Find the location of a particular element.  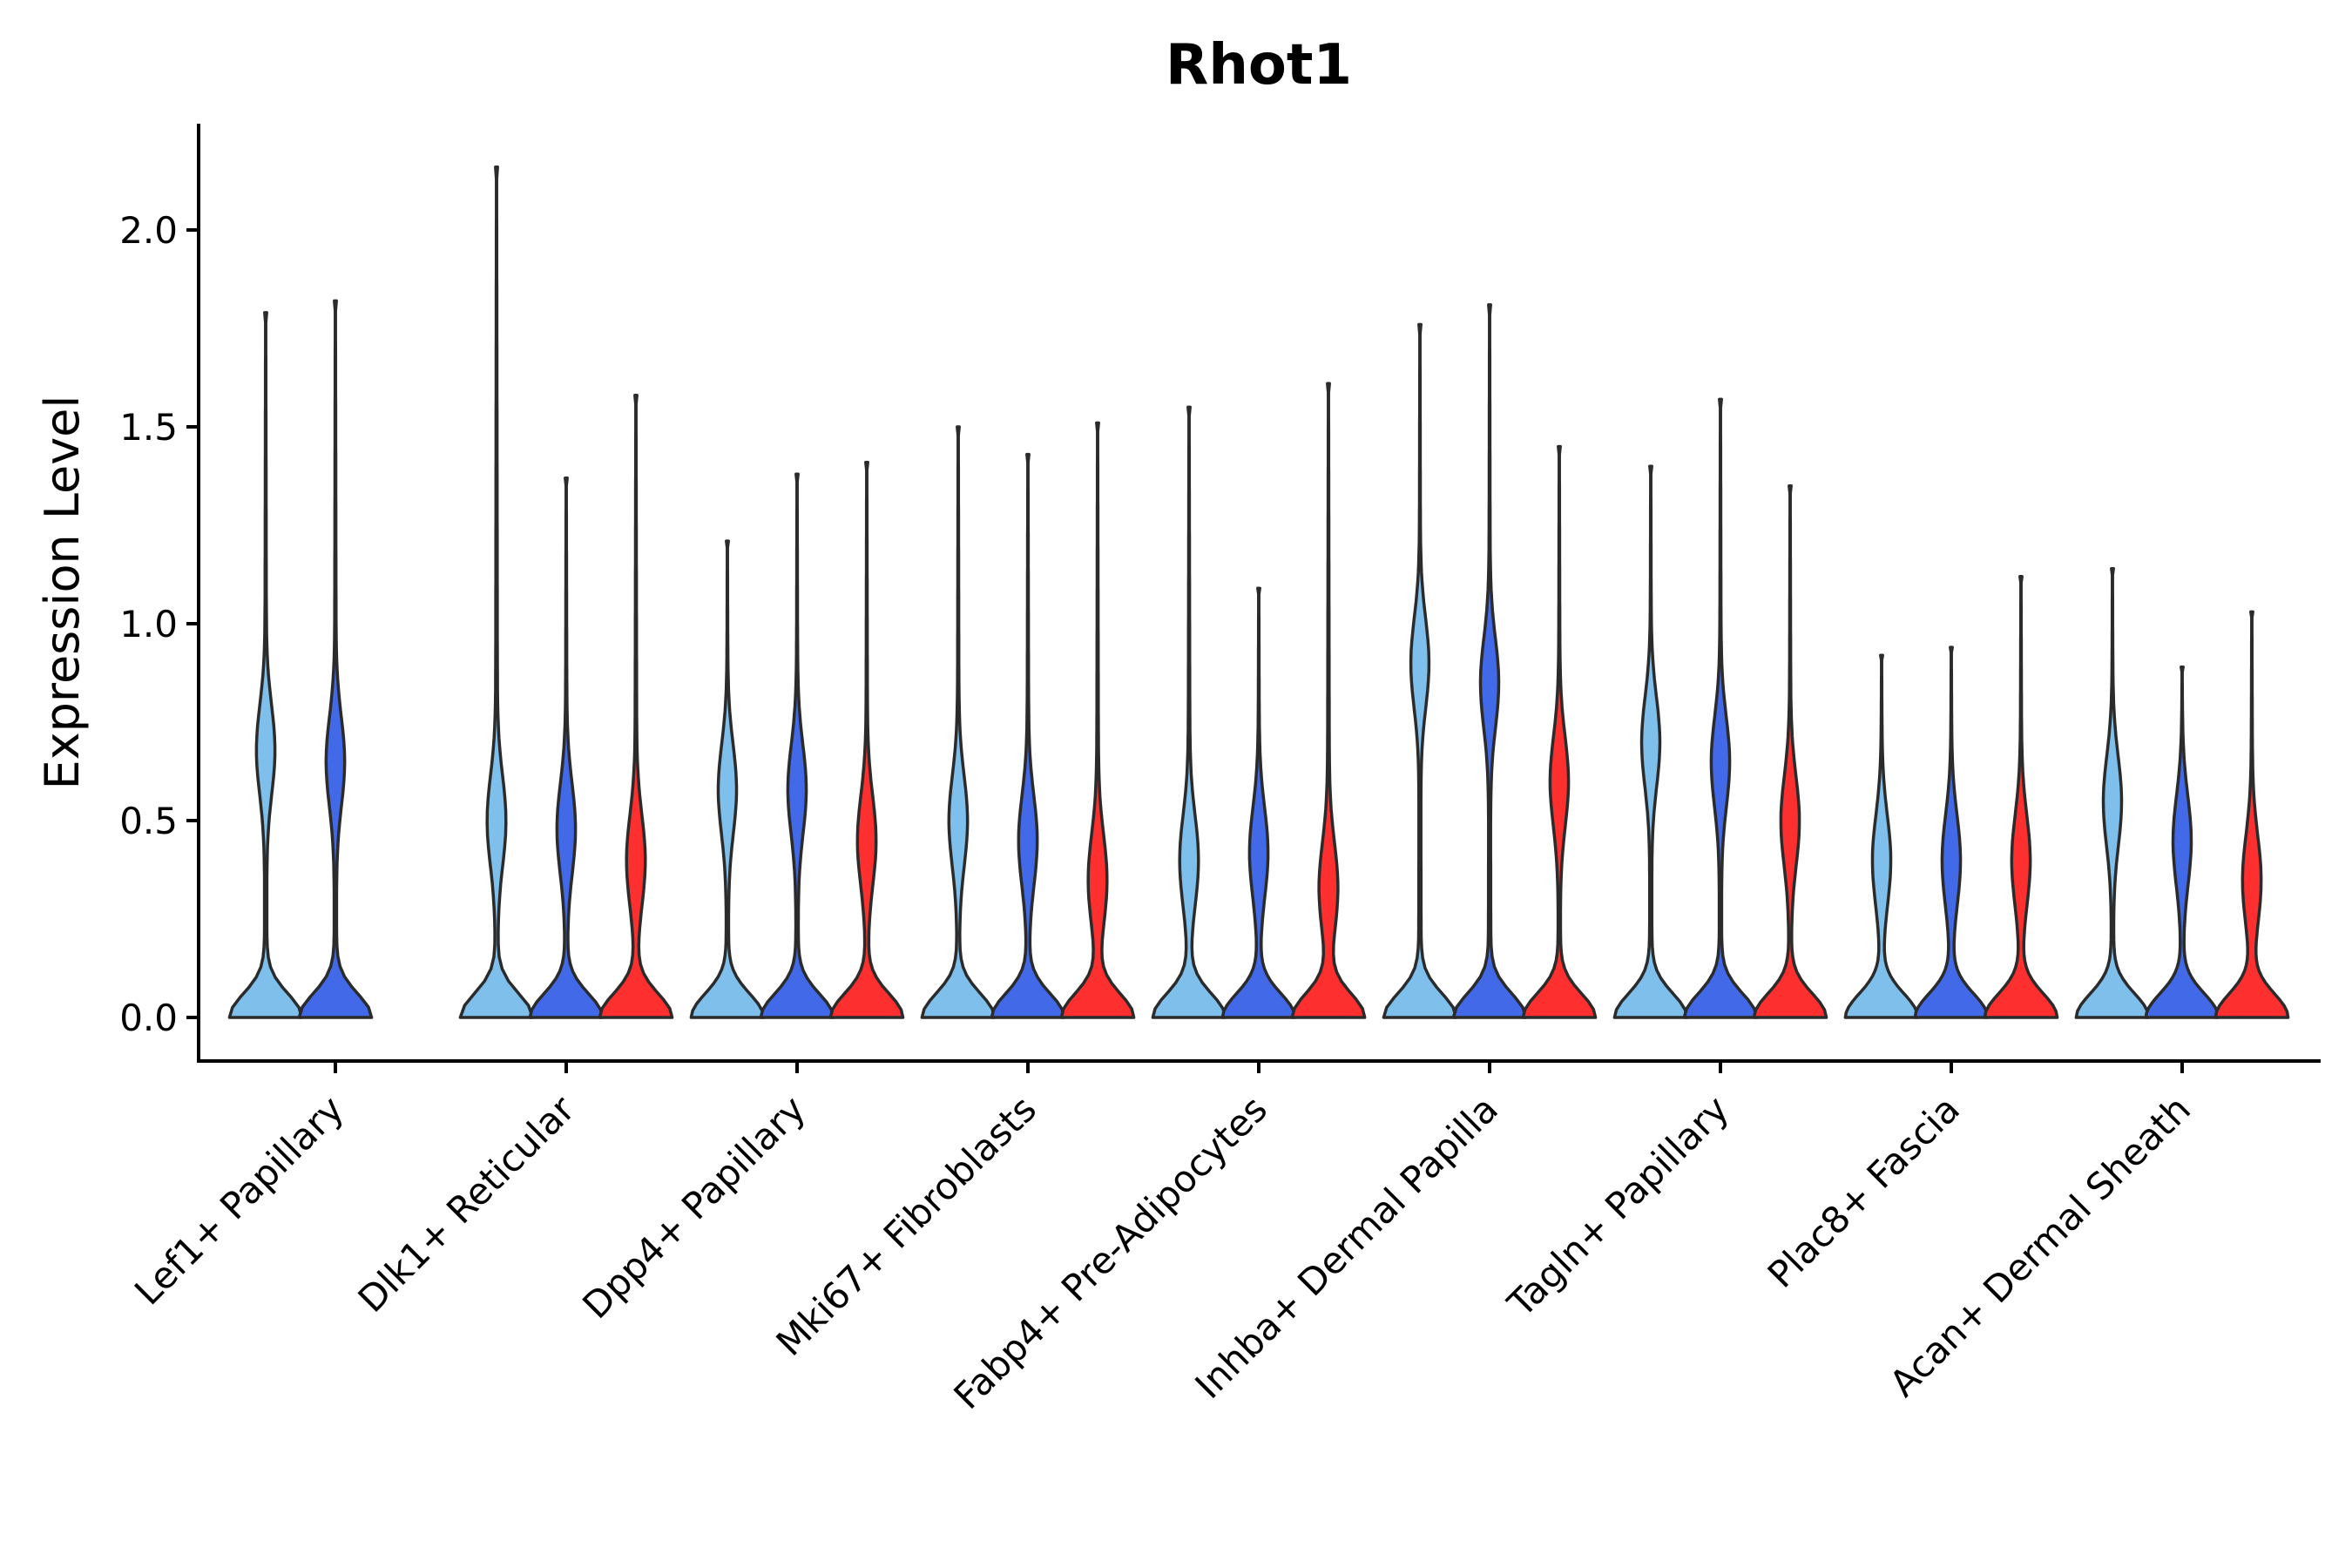

y-tick-label: 0.5 is located at coordinates (148, 821).